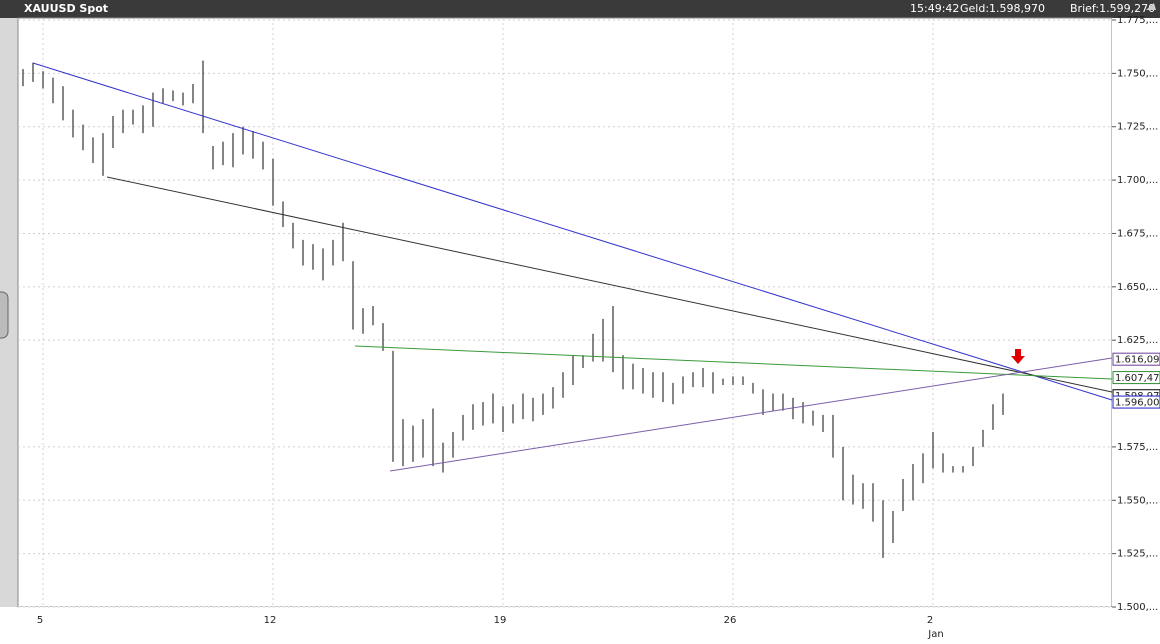  What do you see at coordinates (270, 620) in the screenshot?
I see `x-tick-label: 12` at bounding box center [270, 620].